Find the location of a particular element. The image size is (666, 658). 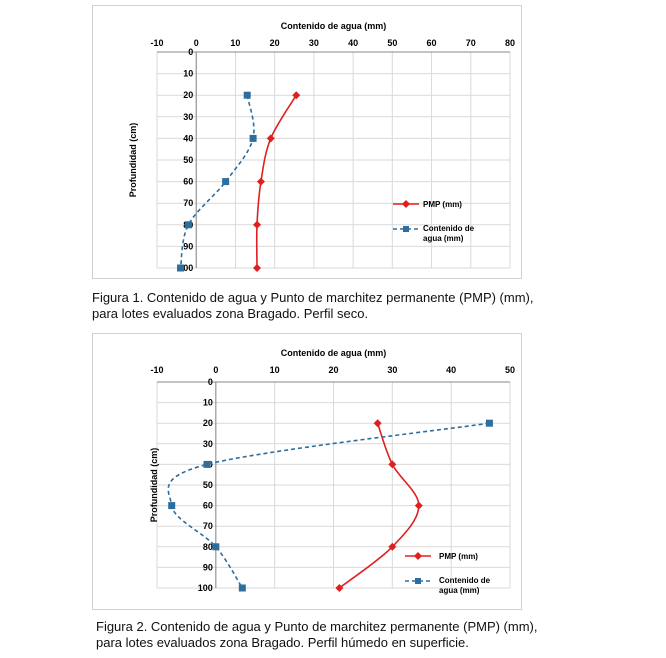

x-tick-label: 80 is located at coordinates (510, 43).